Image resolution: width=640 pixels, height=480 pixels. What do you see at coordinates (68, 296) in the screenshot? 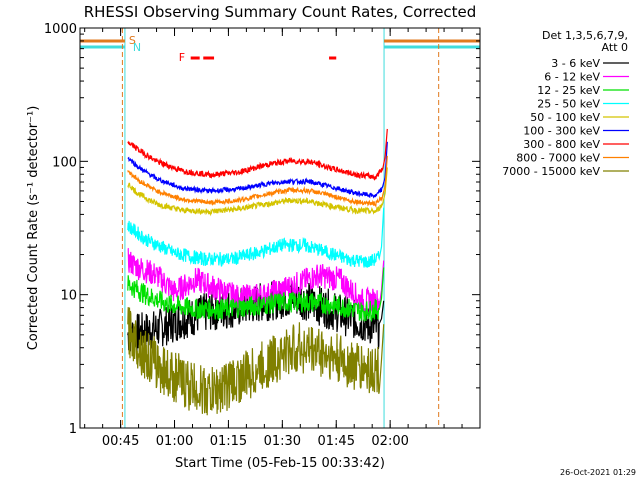
I see `y-tick-label-1: 10` at bounding box center [68, 296].